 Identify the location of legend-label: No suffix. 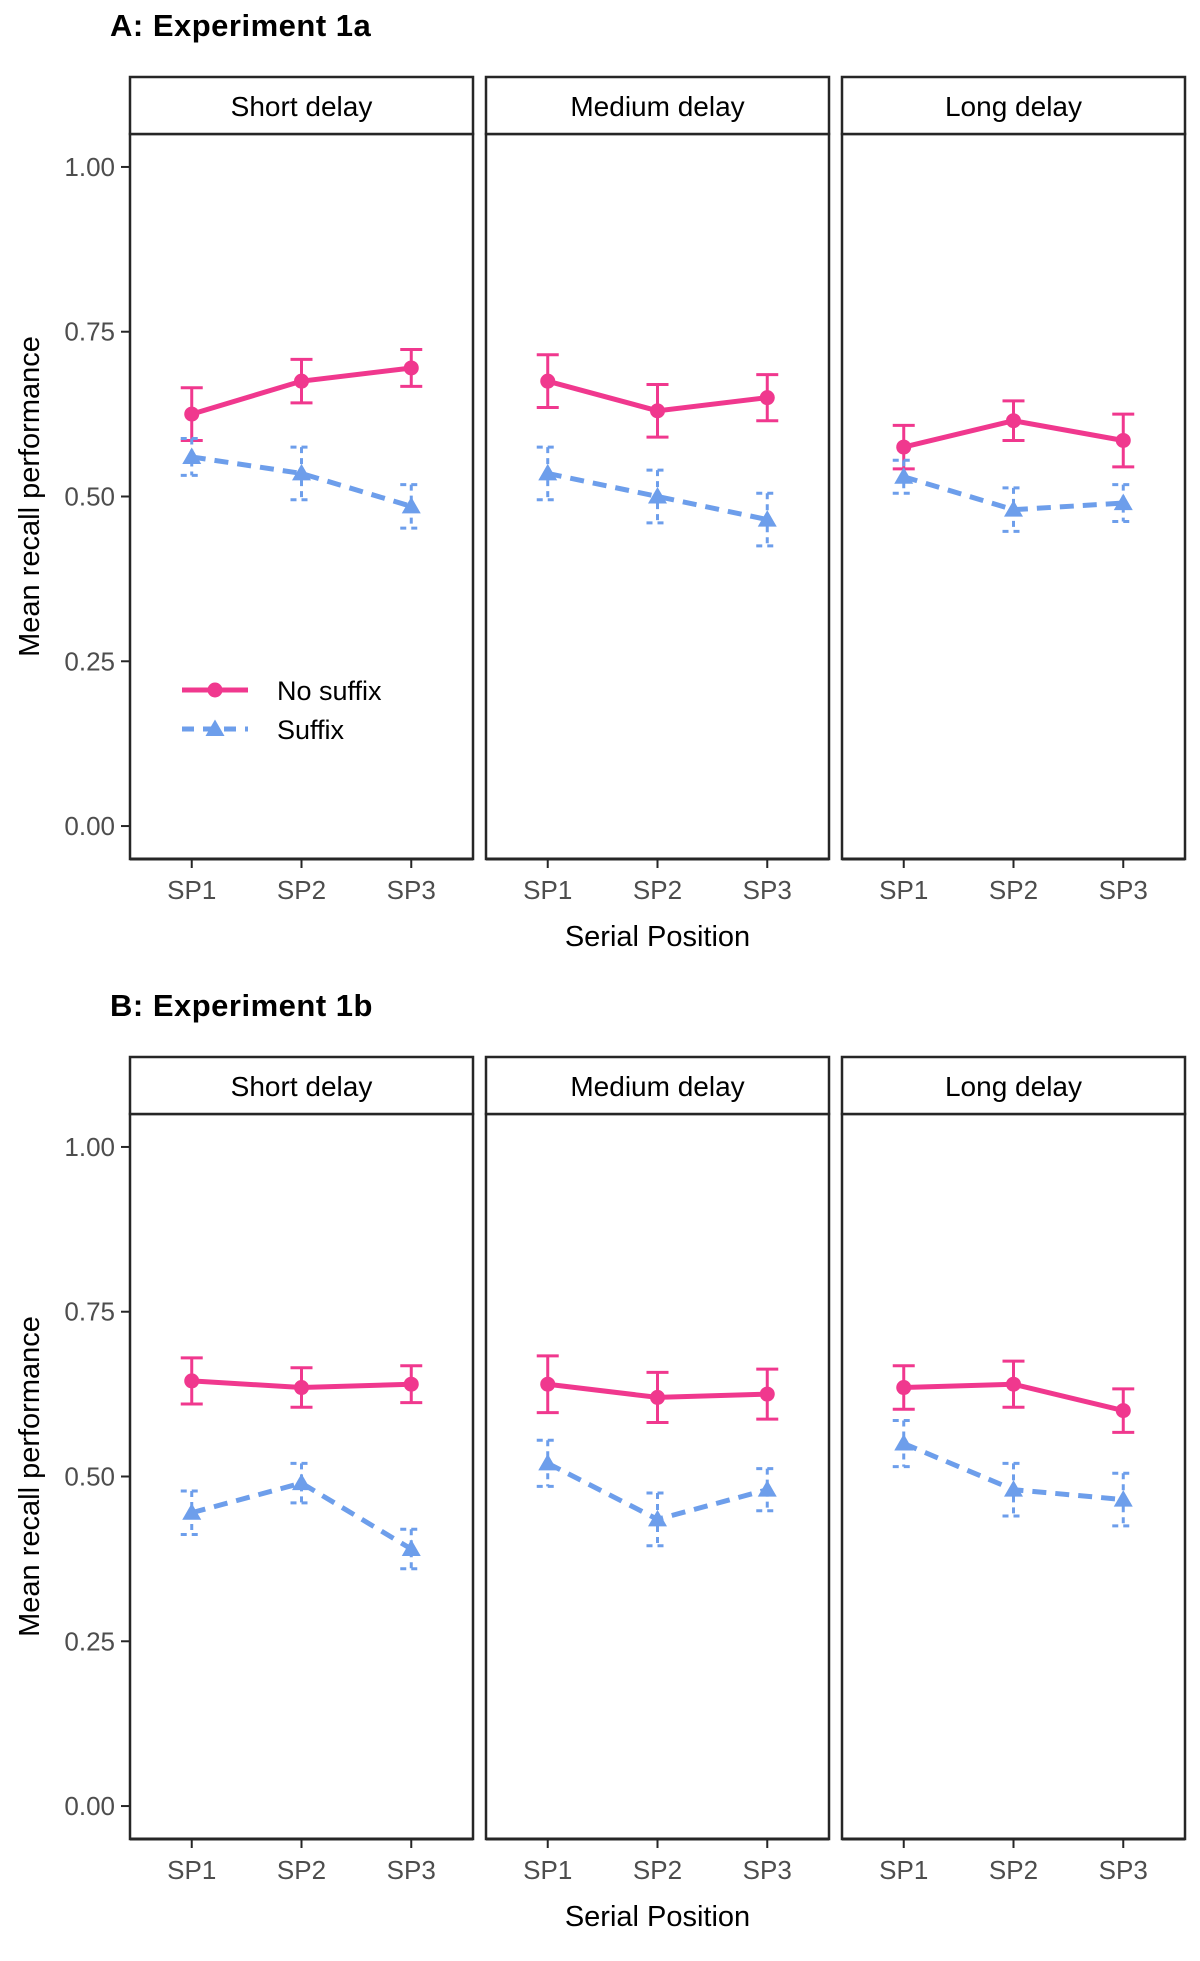
(329, 691).